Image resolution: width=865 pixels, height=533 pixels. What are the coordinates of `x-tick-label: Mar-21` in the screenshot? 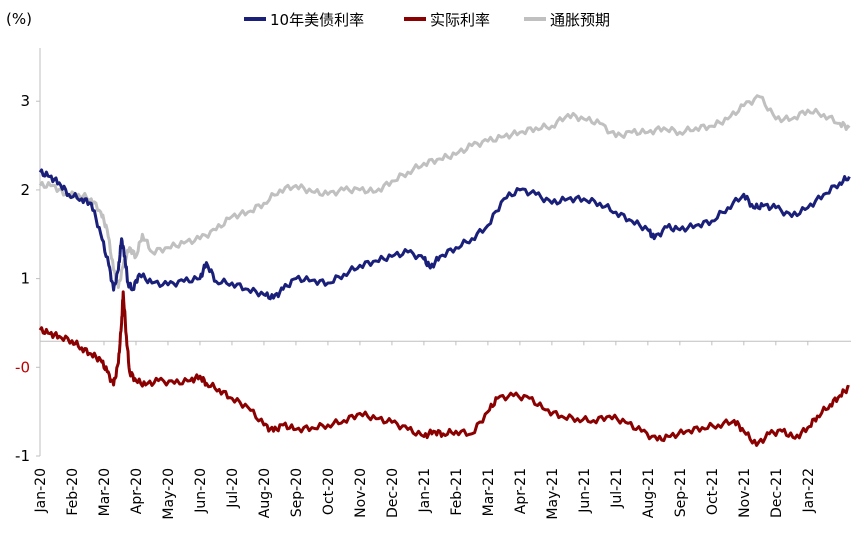 It's located at (489, 492).